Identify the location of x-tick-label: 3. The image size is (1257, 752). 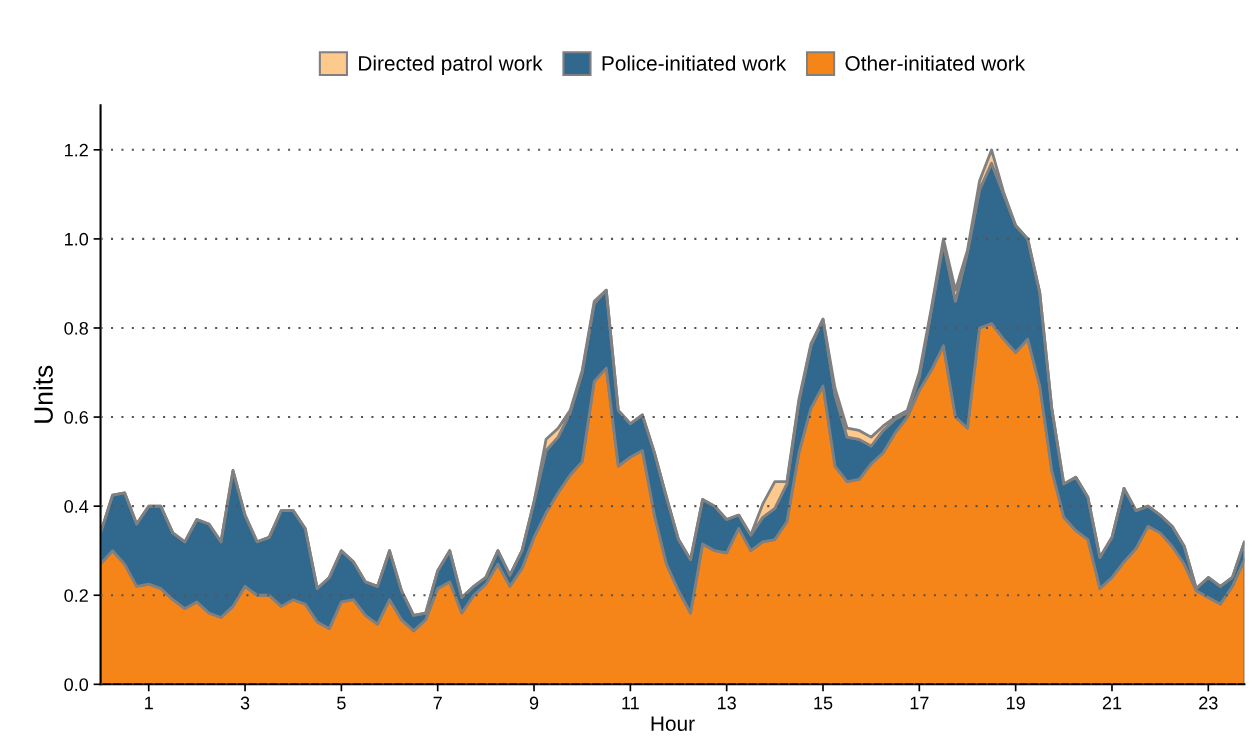
(245, 703).